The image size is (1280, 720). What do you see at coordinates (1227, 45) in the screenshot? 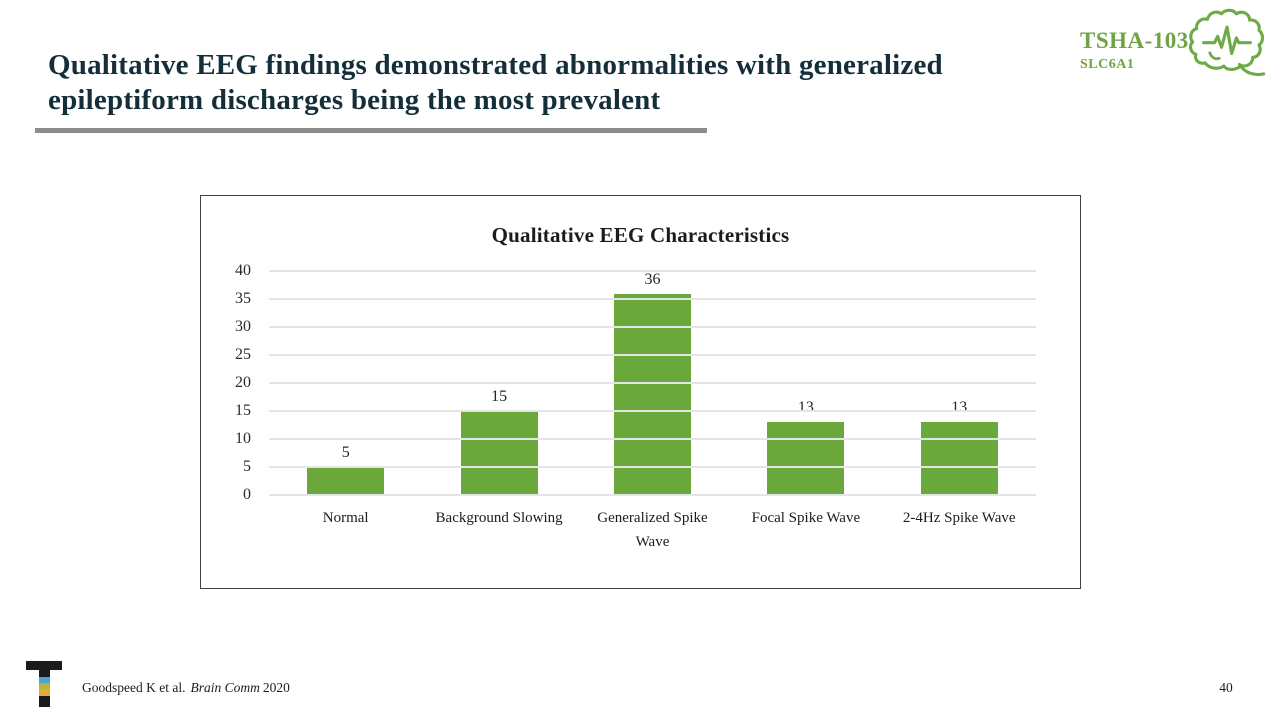
I see `brain-eeg-logo-icon` at bounding box center [1227, 45].